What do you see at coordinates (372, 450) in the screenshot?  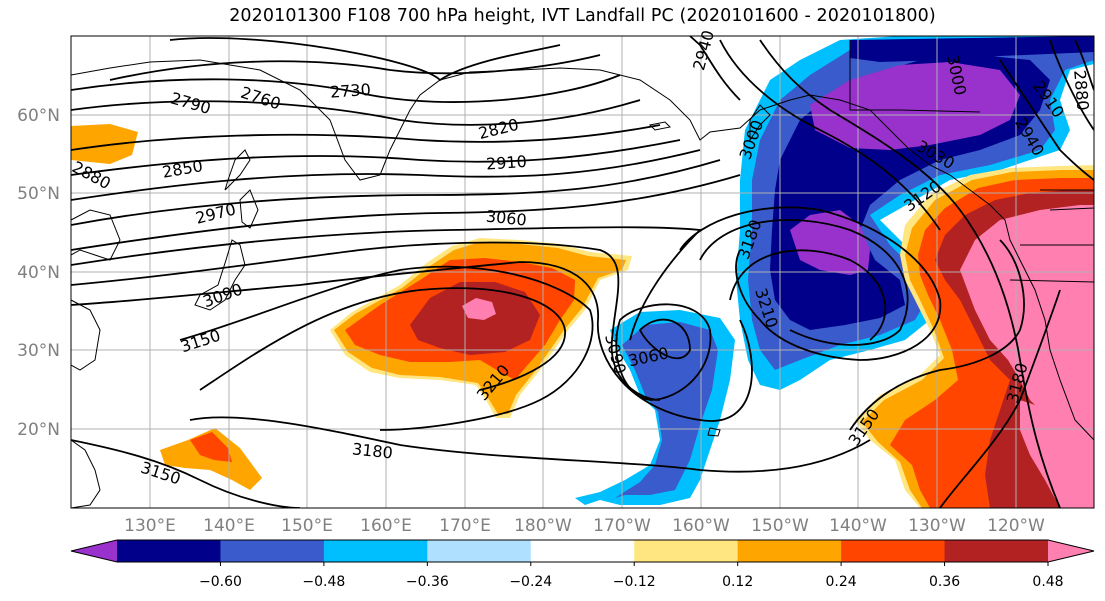 I see `contour-label: 3180` at bounding box center [372, 450].